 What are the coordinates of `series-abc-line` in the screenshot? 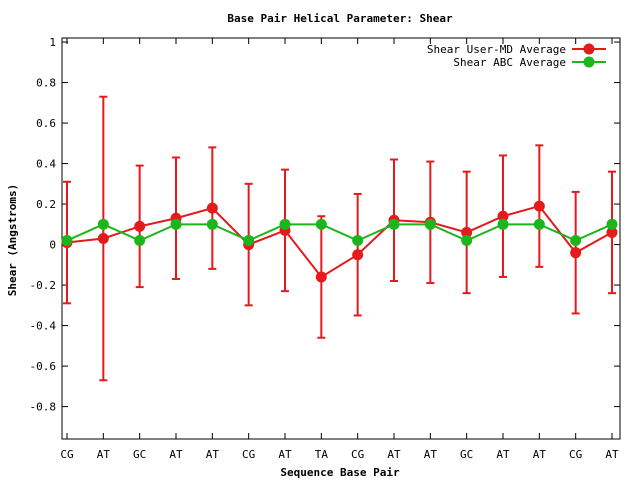 It's located at (339, 232).